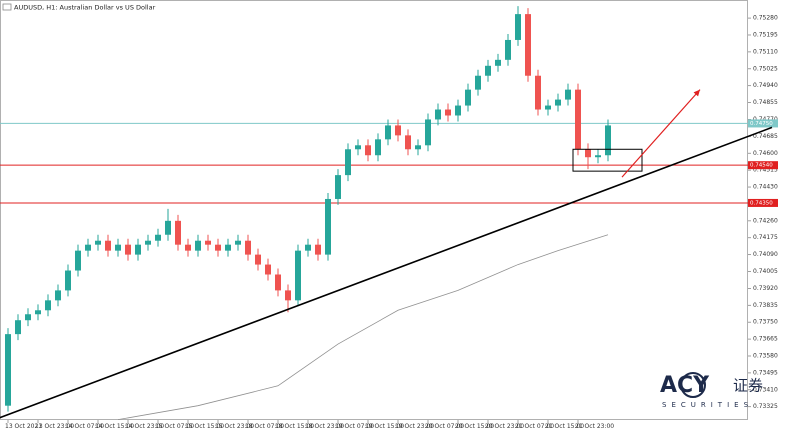 This screenshot has height=432, width=800. Describe the element at coordinates (564, 426) in the screenshot. I see `x-tick-label: 21 Oct 15:00` at that location.